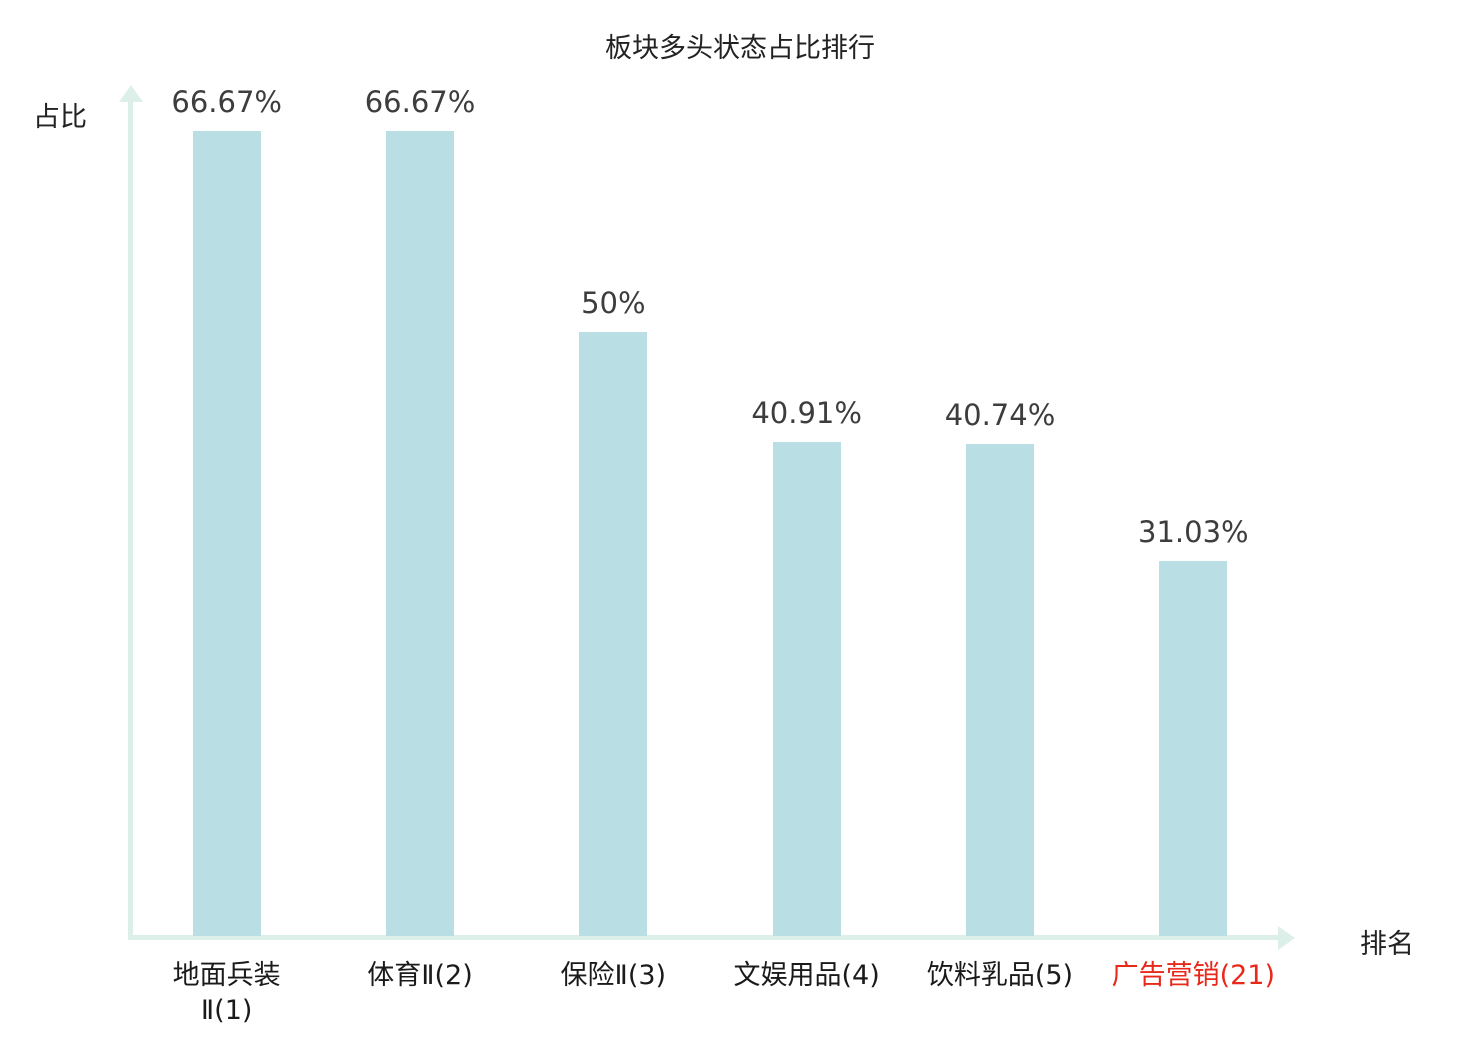 This screenshot has height=1040, width=1480. Describe the element at coordinates (1286, 938) in the screenshot. I see `x-axis-arrow-icon` at that location.